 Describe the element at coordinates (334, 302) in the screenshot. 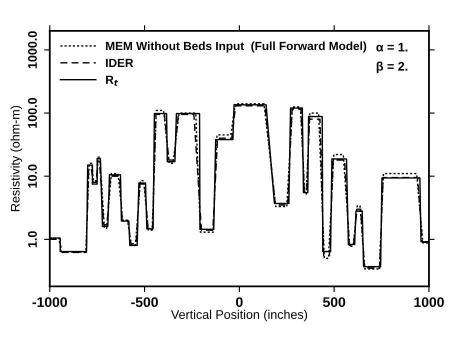

I see `x-tick-label: 500` at that location.